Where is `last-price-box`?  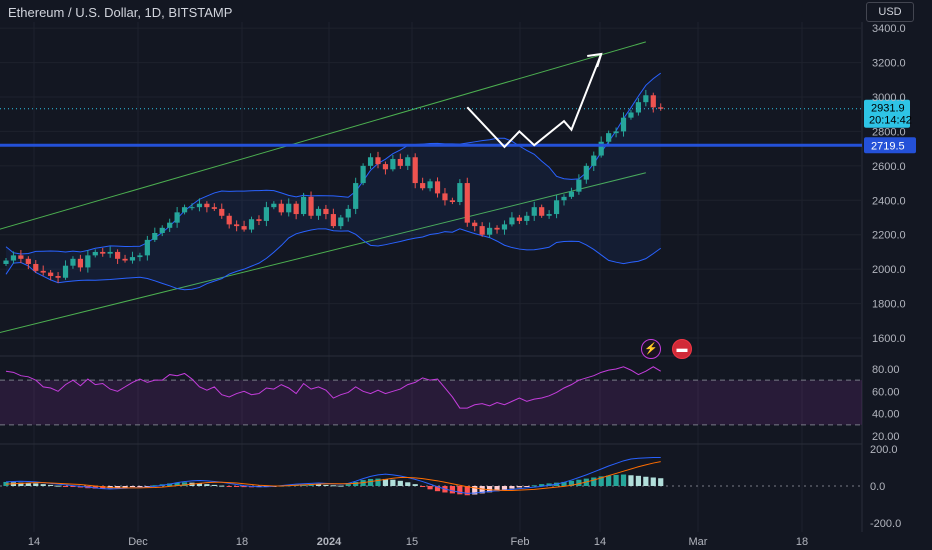
last-price-box is located at coordinates (887, 113).